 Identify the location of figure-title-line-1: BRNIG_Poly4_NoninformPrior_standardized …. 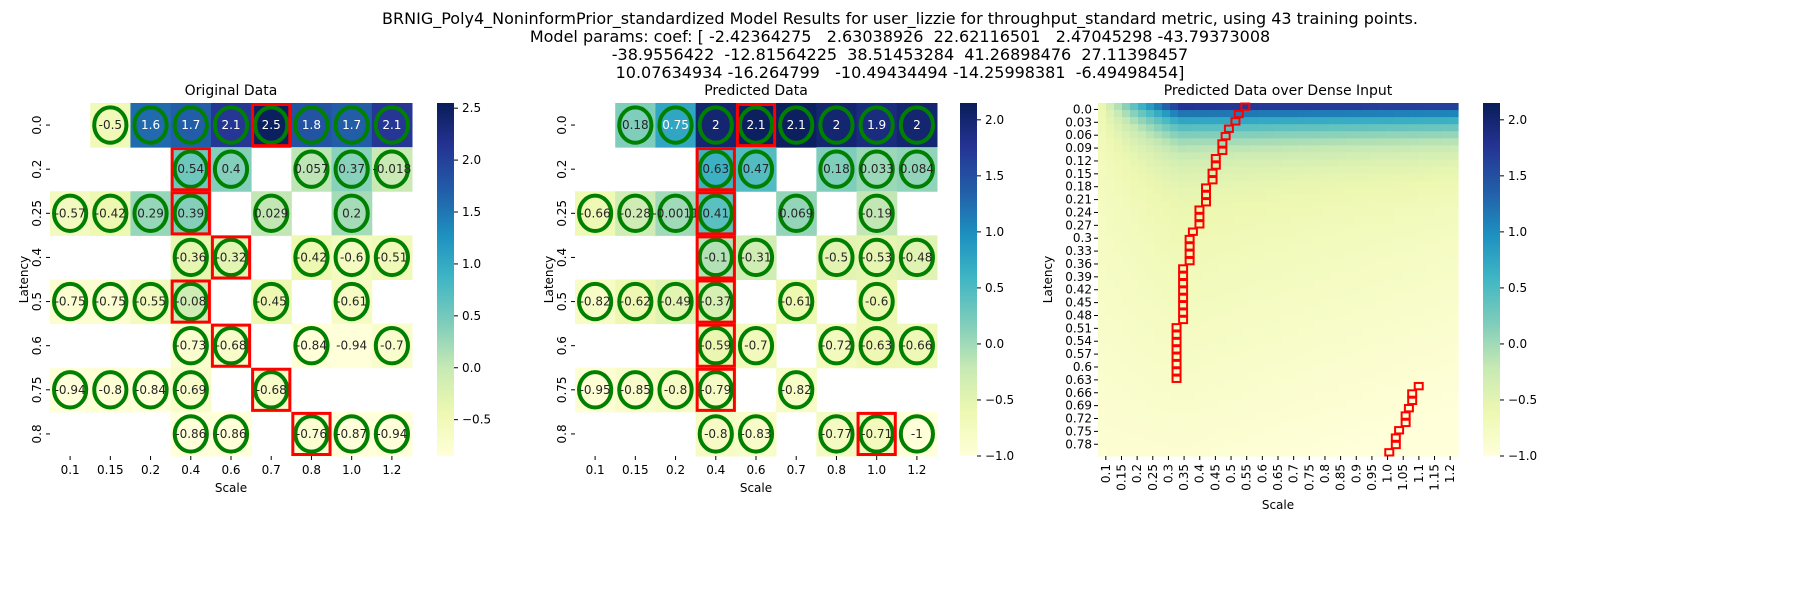
(900, 18).